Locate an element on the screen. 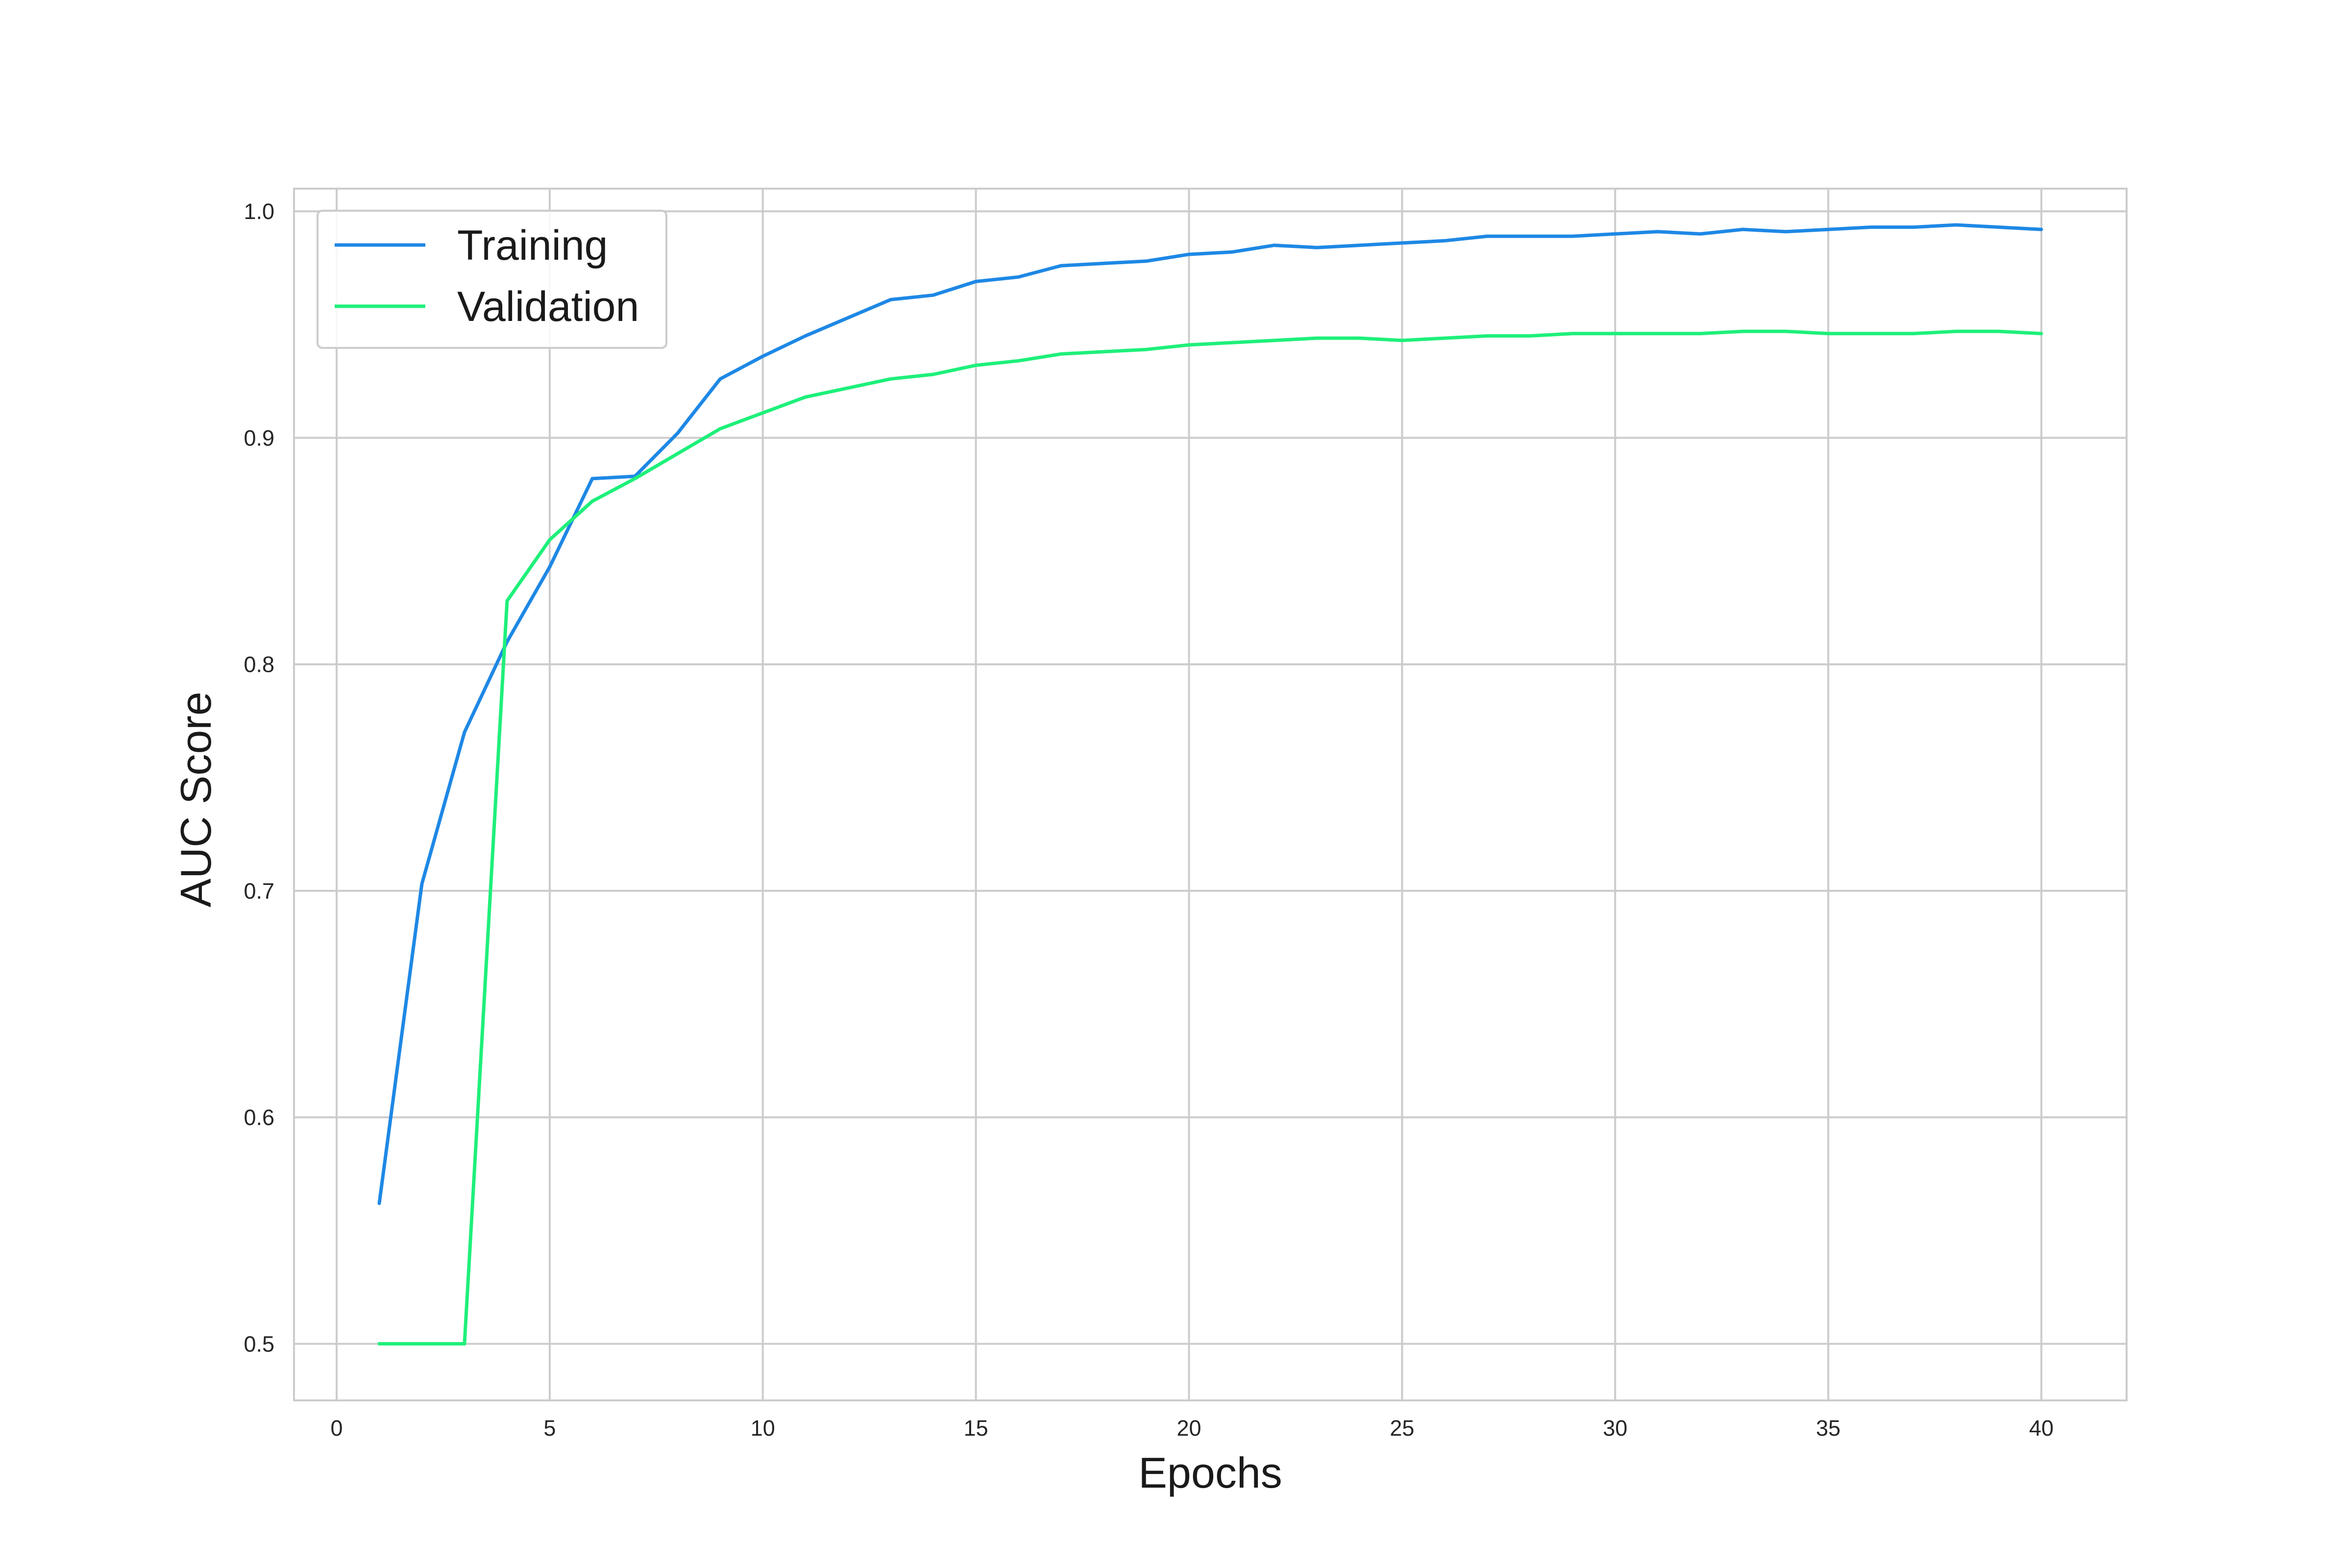  x-tick-label: 25 is located at coordinates (1402, 1428).